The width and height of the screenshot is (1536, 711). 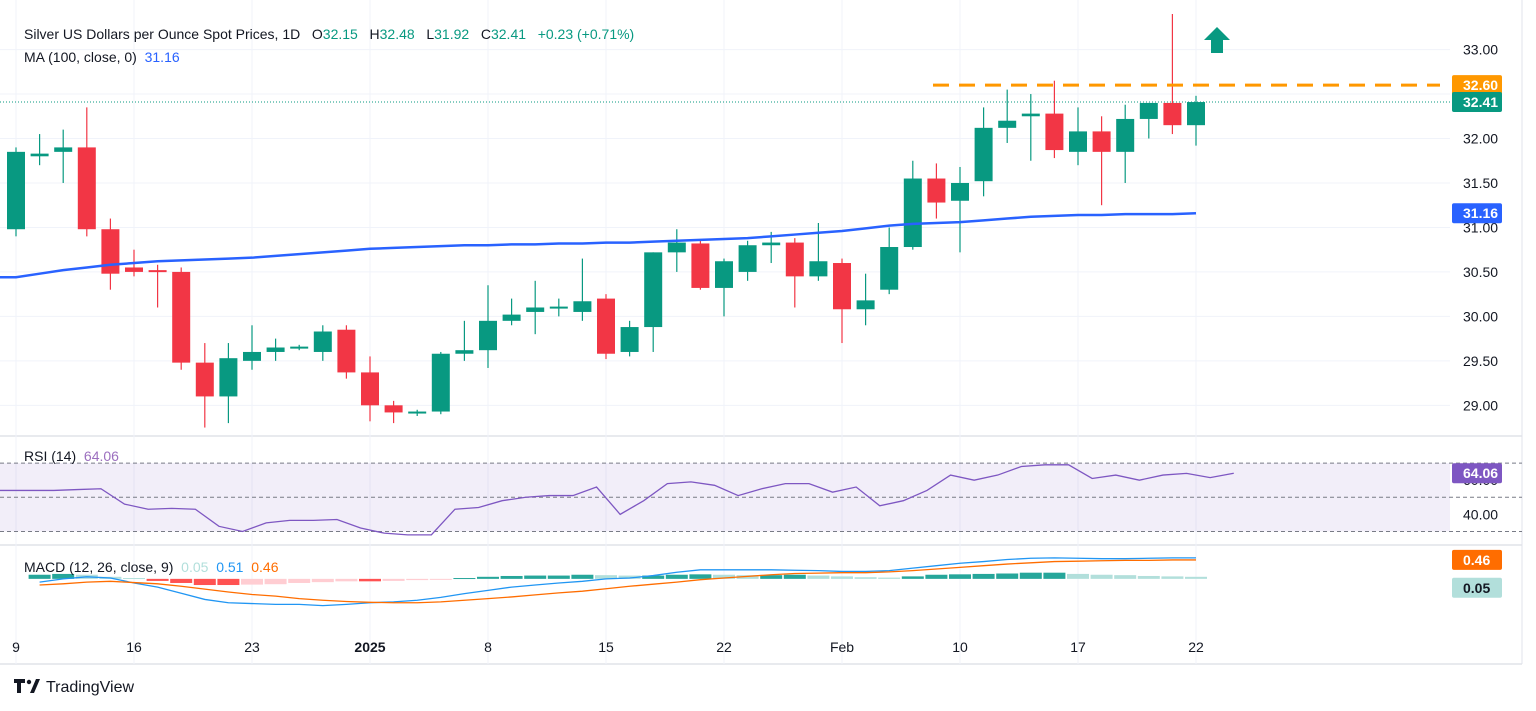 I want to click on rsi-tick-label: 40.00, so click(x=1480, y=514).